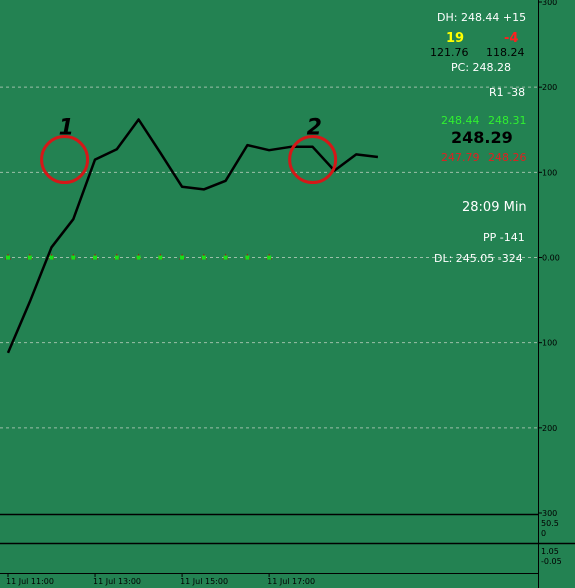 The height and width of the screenshot is (588, 575). Describe the element at coordinates (494, 207) in the screenshot. I see `timer: 28:09 Min` at that location.